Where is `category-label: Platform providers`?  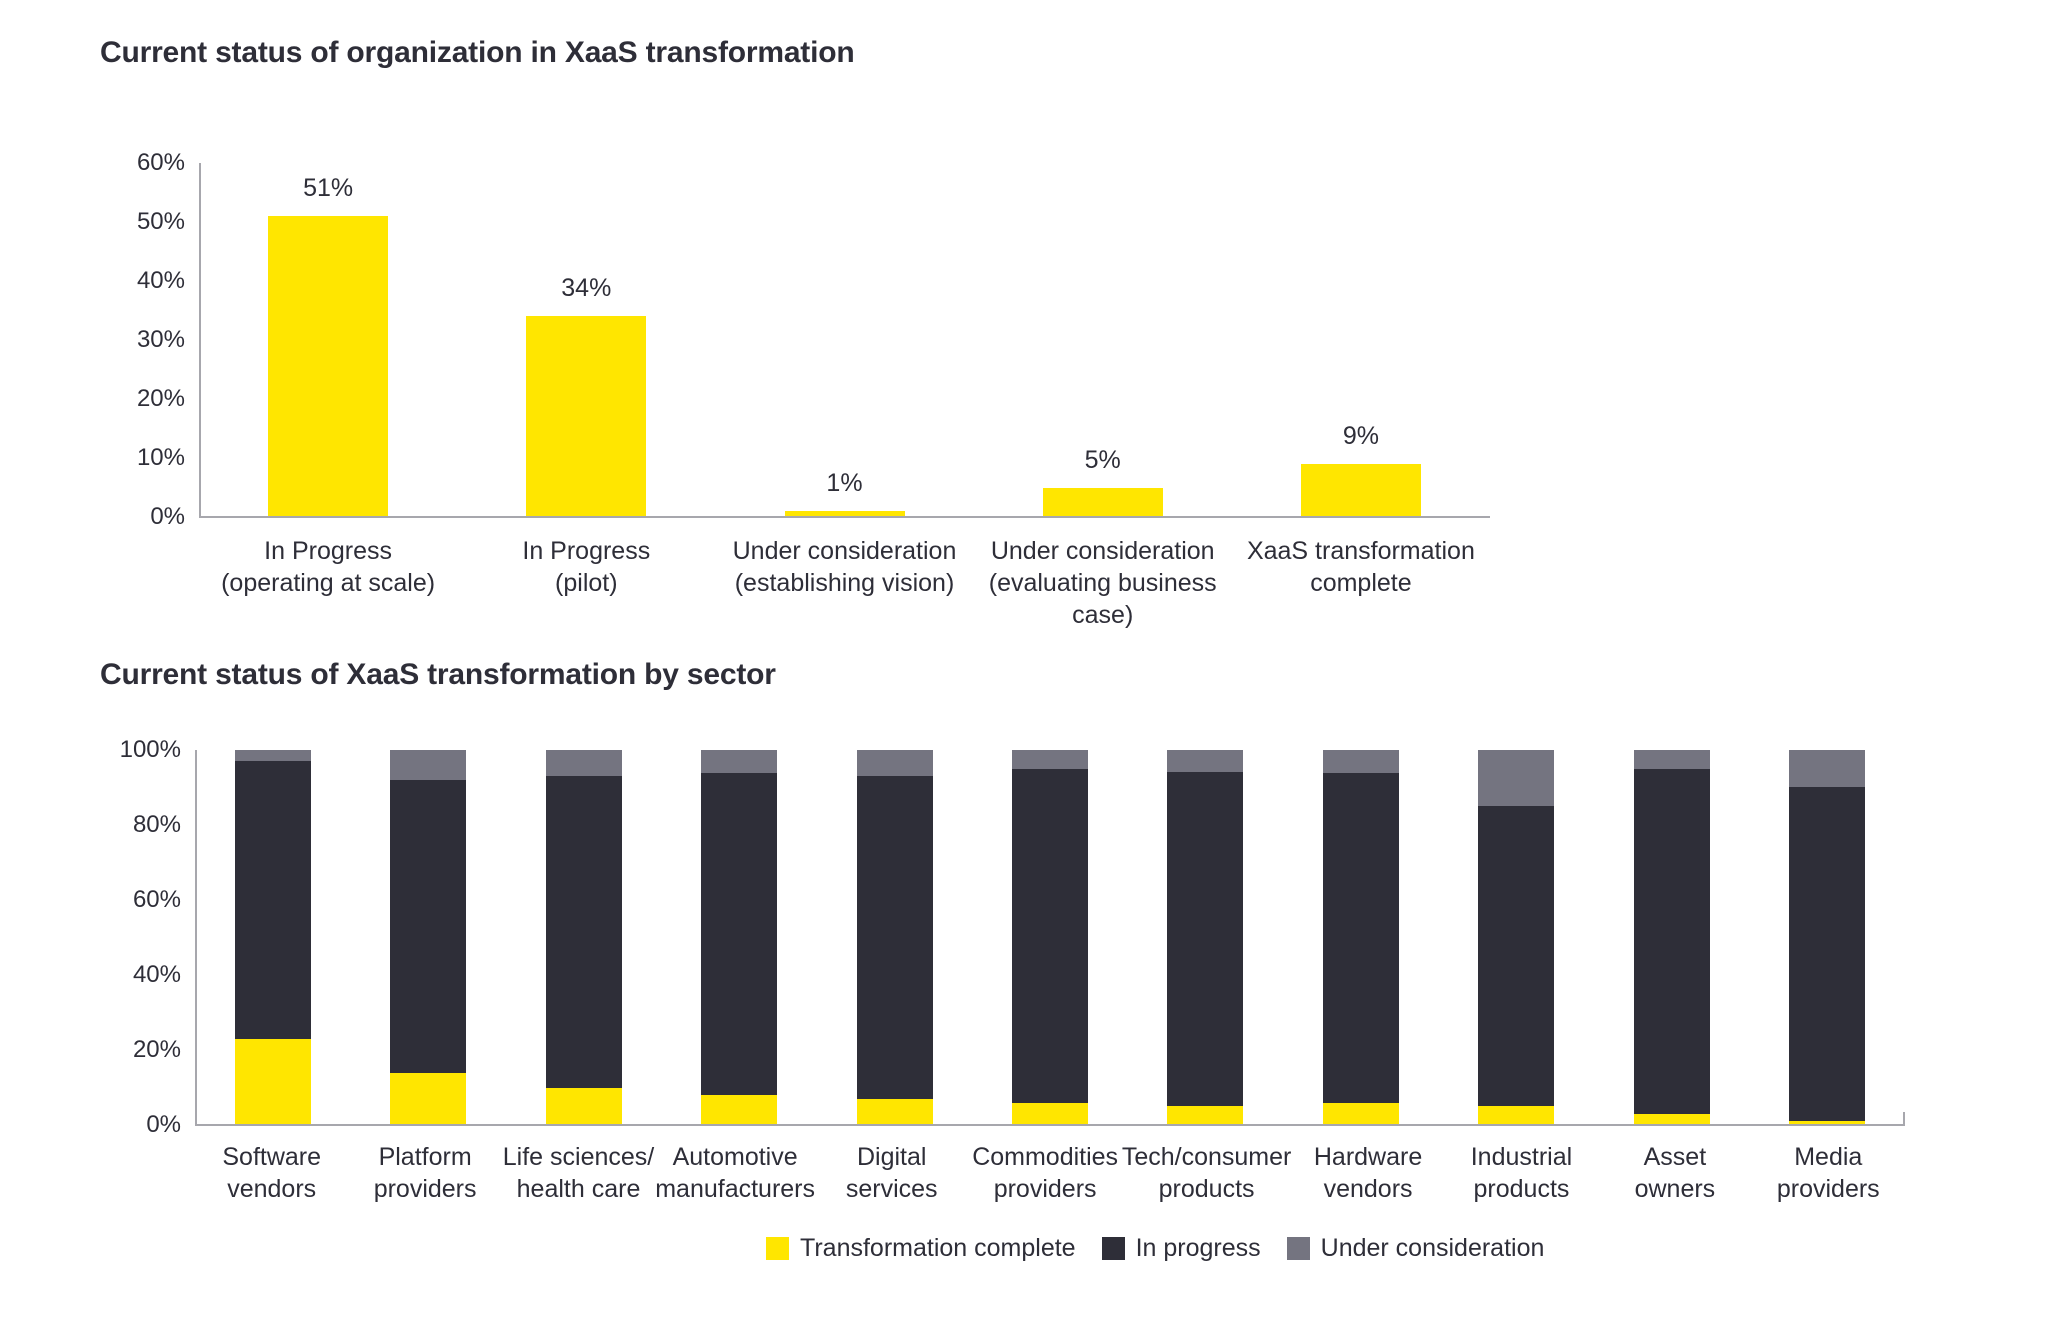 category-label: Platform providers is located at coordinates (425, 1173).